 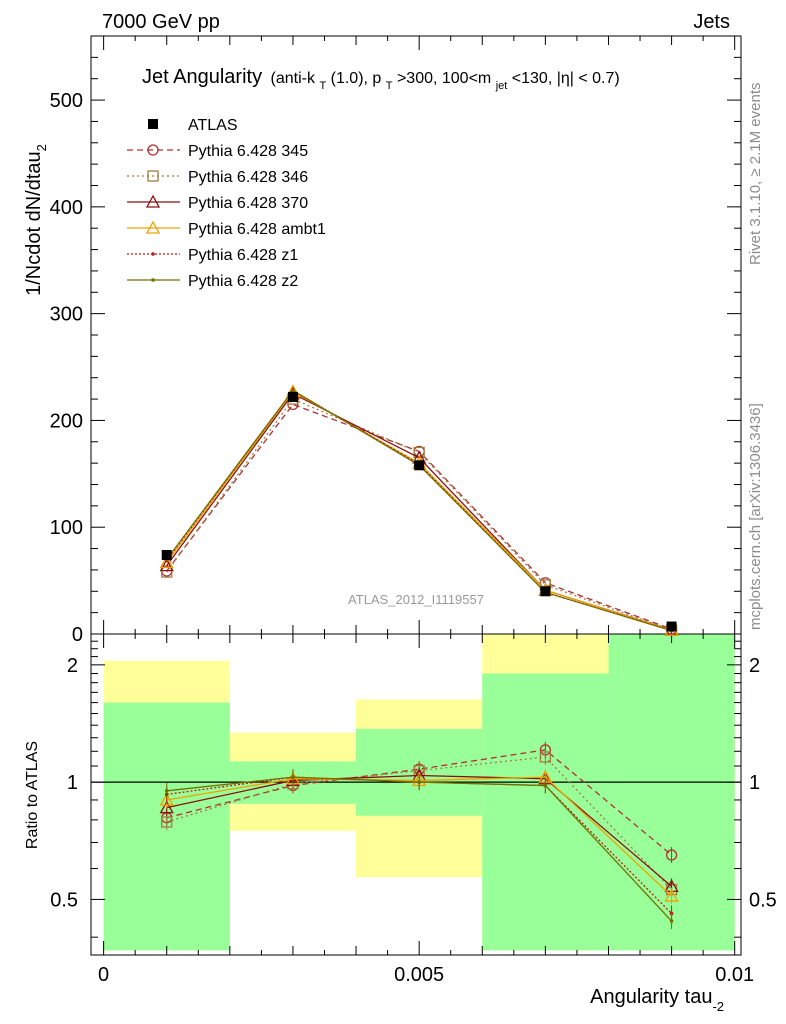 What do you see at coordinates (755, 516) in the screenshot?
I see `mcplots-label: mcplots.cern.ch [arXiv:1306.3436]` at bounding box center [755, 516].